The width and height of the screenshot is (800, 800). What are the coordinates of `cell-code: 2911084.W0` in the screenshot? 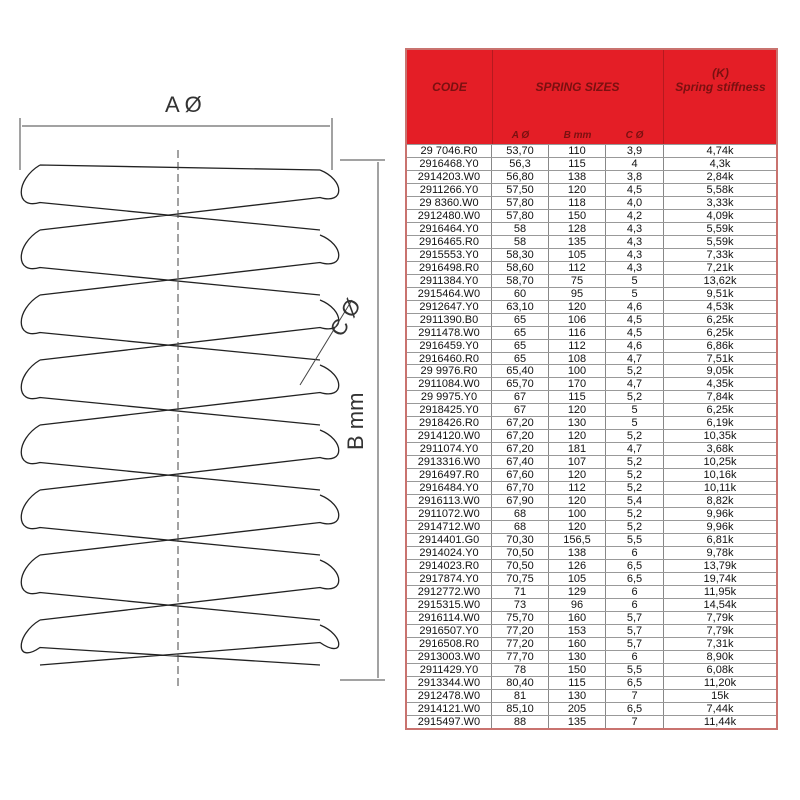 It's located at (449, 384).